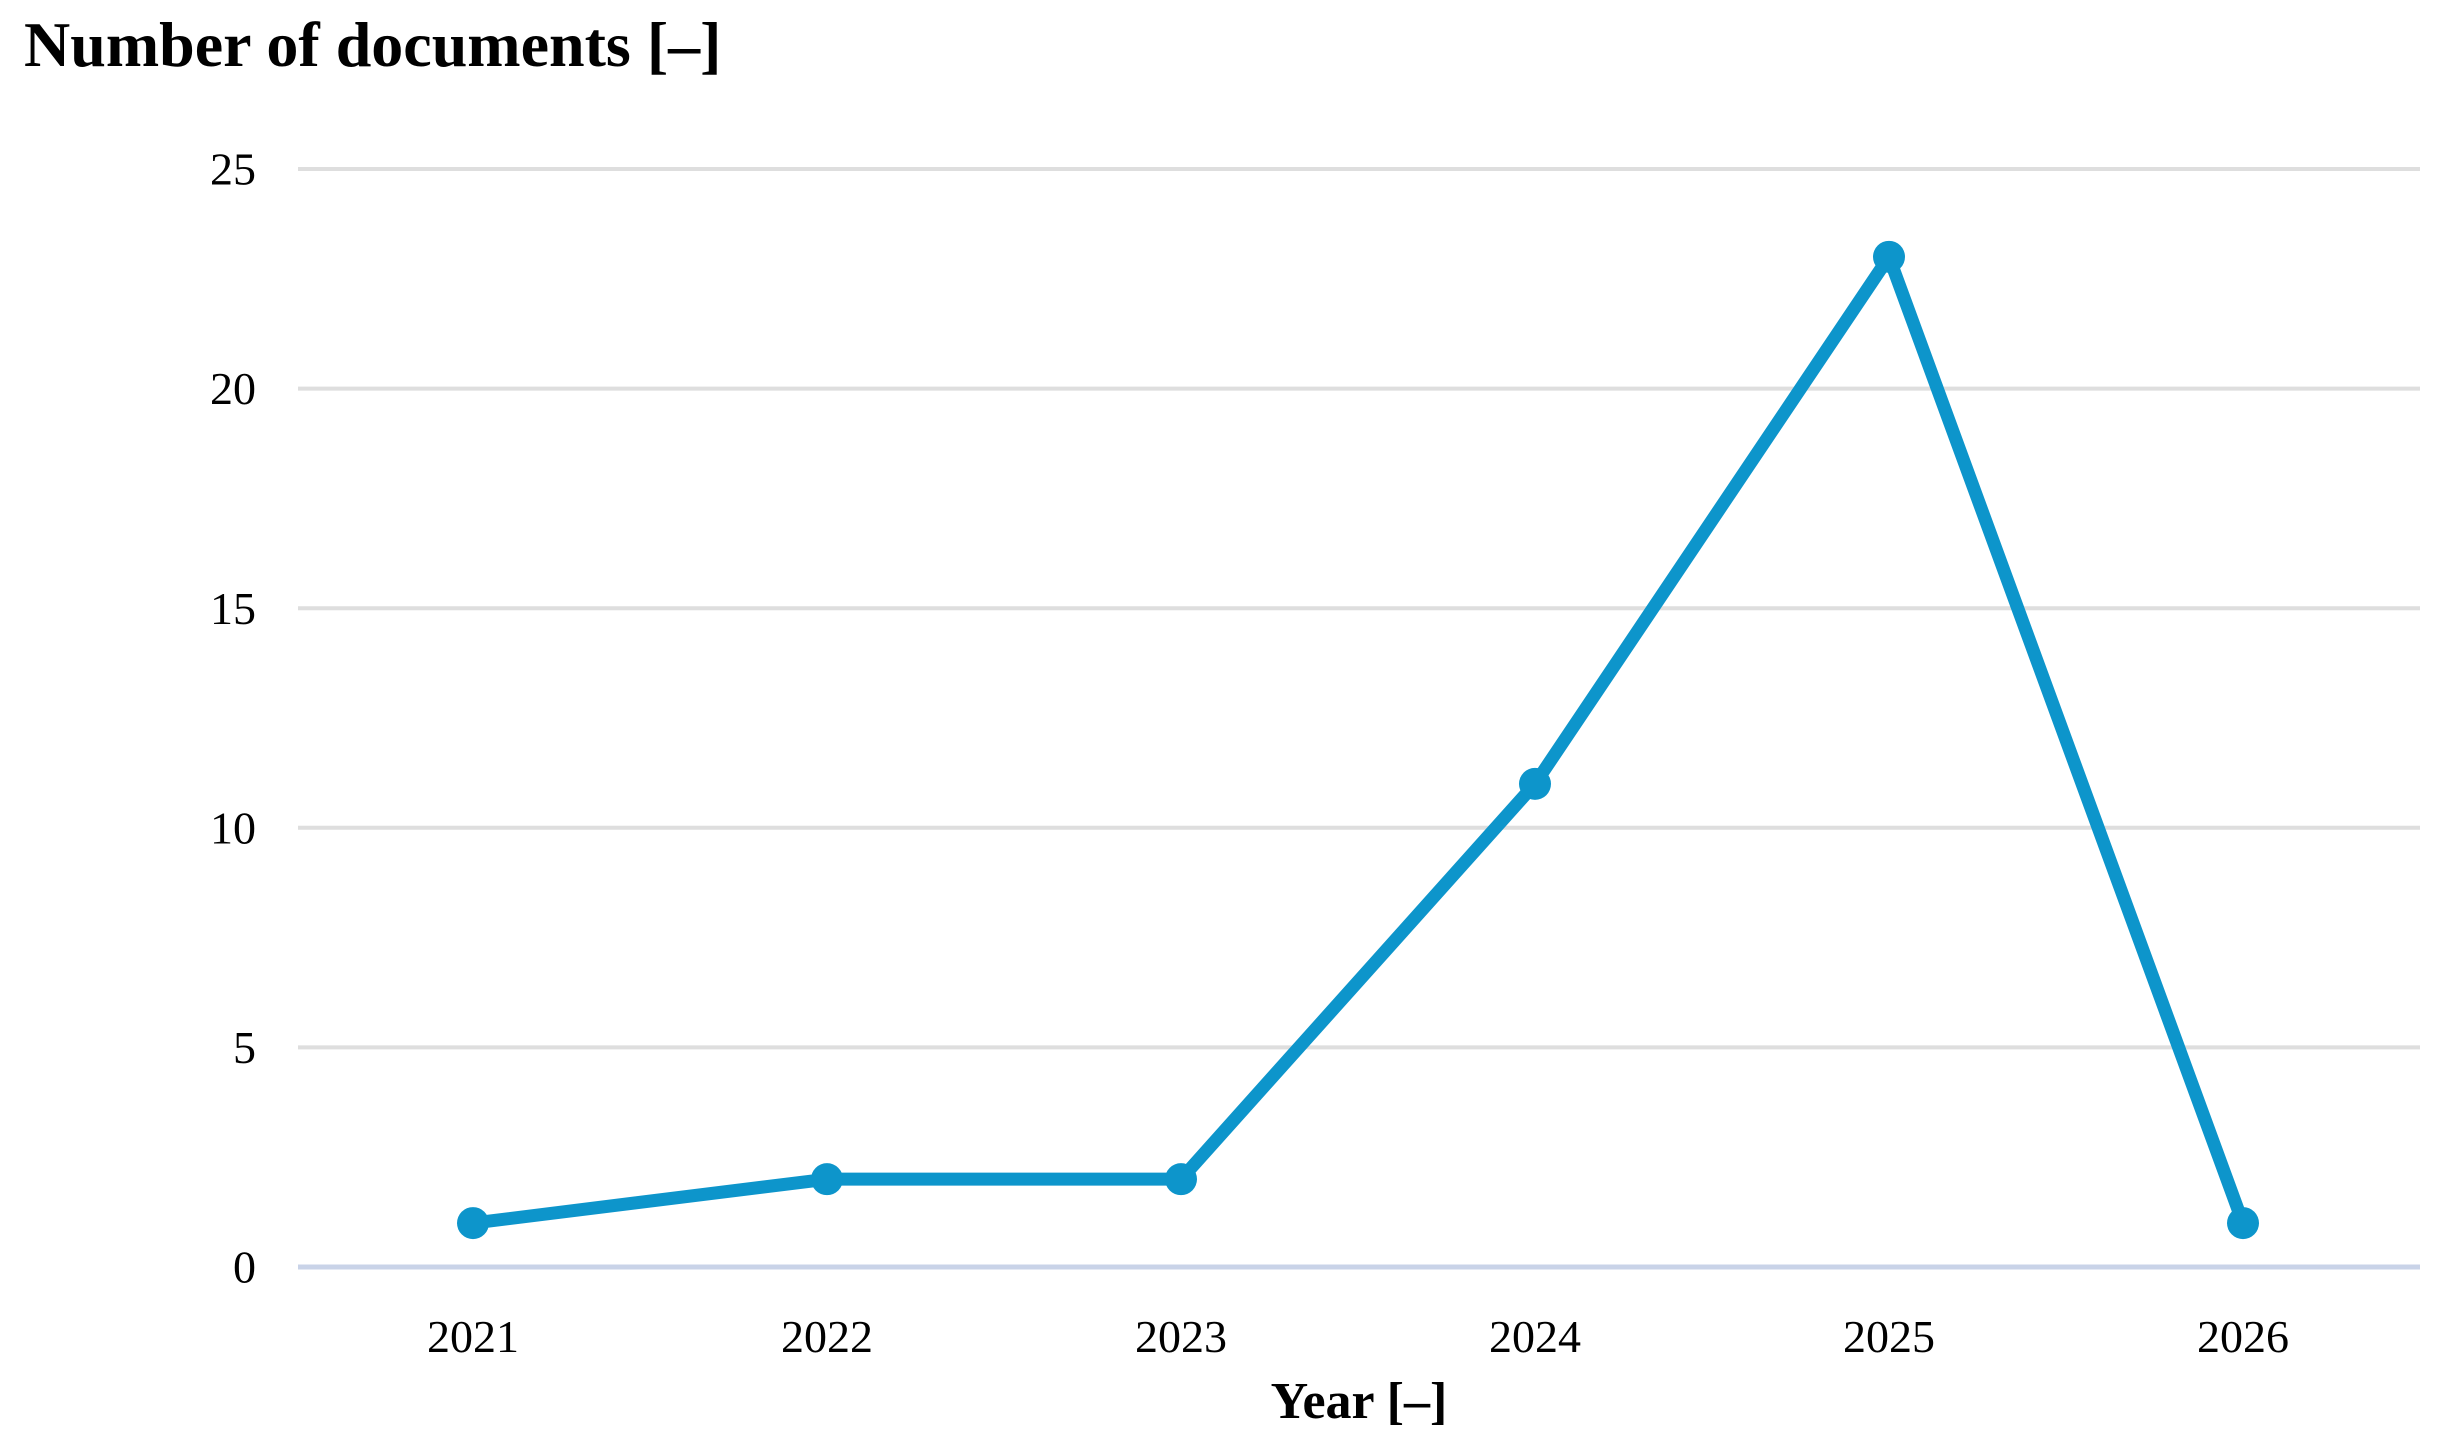 The width and height of the screenshot is (2439, 1446). Describe the element at coordinates (2243, 1223) in the screenshot. I see `data-point-2026` at that location.